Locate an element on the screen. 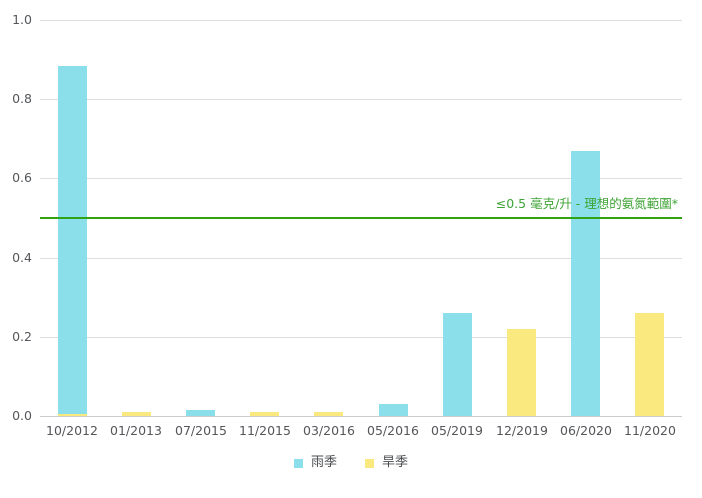 The image size is (702, 498). gridline-y-0.2 is located at coordinates (361, 337).